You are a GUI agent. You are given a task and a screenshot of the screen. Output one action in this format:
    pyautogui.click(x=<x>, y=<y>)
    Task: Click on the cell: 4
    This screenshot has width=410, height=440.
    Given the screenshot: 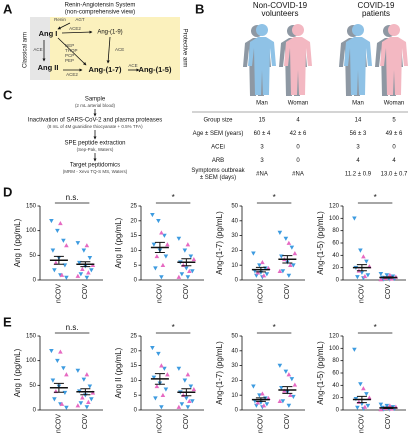 What is the action you would take?
    pyautogui.click(x=298, y=121)
    